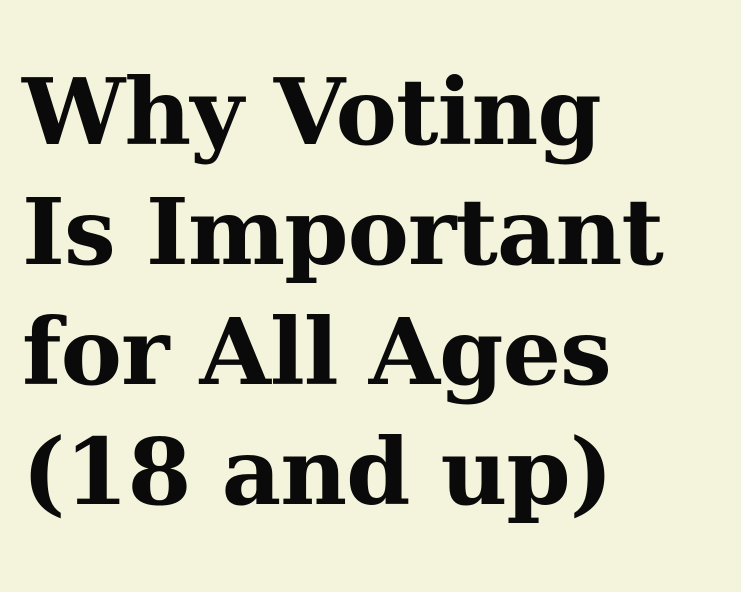  I want to click on headline-line-4: (18 and up), so click(317, 472).